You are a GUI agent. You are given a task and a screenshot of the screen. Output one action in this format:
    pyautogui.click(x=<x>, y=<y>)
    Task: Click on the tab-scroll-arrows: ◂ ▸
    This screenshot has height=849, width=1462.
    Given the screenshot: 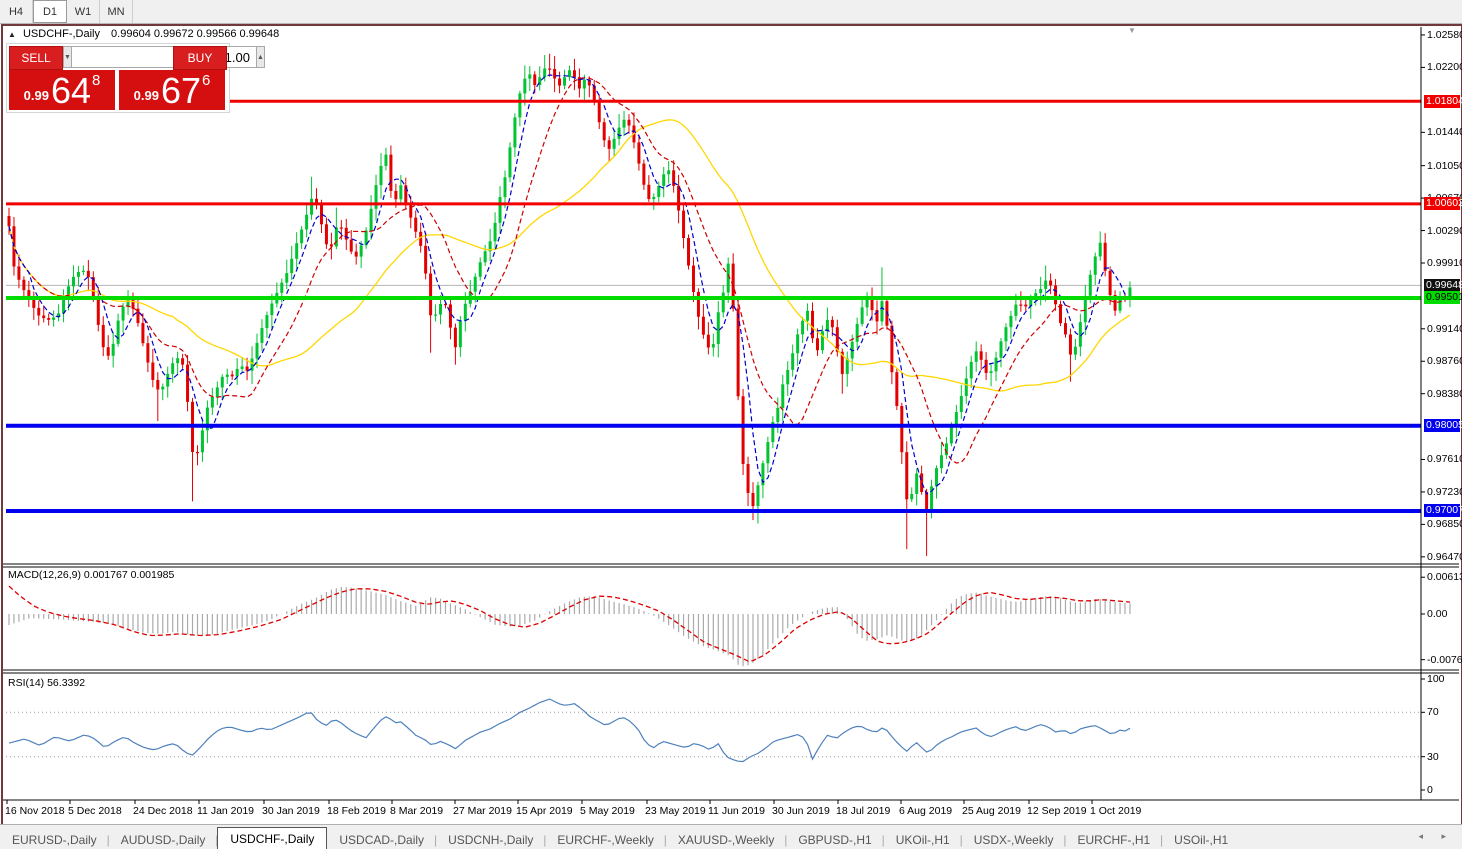 What is the action you would take?
    pyautogui.click(x=1436, y=836)
    